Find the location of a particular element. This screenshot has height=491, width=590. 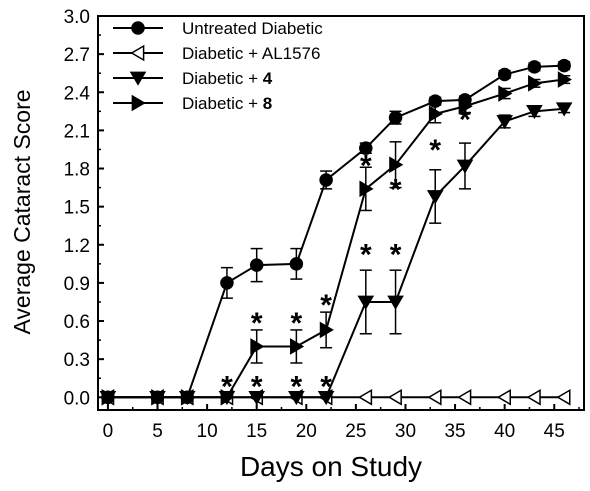

y-tick-label: 2.1 is located at coordinates (77, 131).